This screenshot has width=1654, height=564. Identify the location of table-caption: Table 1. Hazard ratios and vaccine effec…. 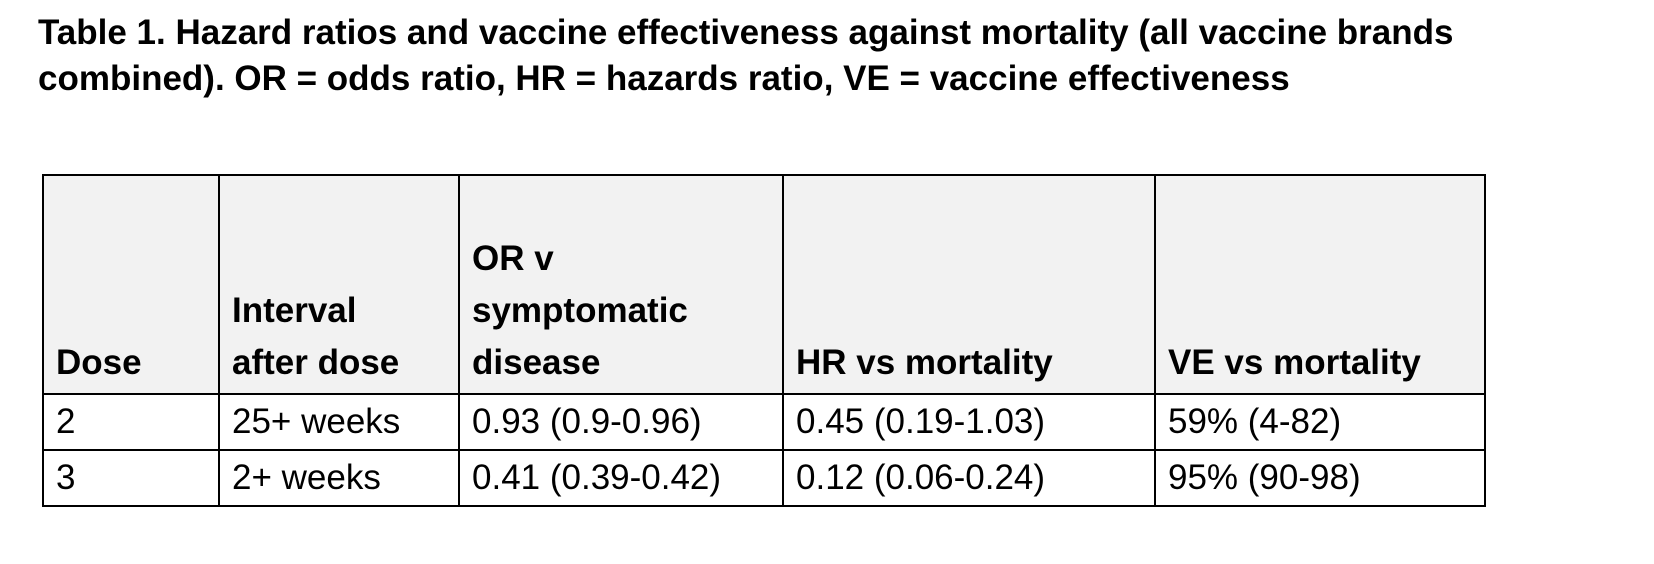
(746, 55).